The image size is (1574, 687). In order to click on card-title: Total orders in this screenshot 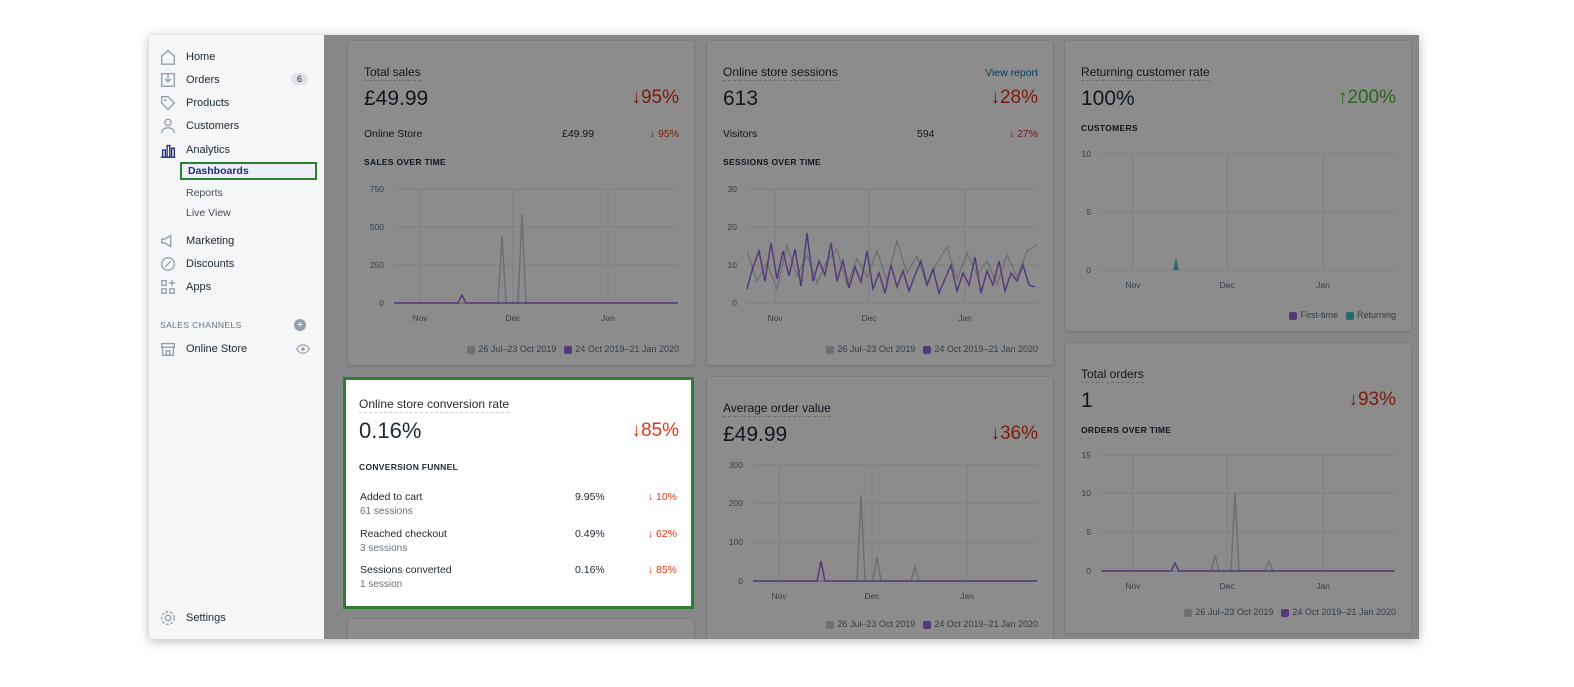, I will do `click(1112, 375)`.